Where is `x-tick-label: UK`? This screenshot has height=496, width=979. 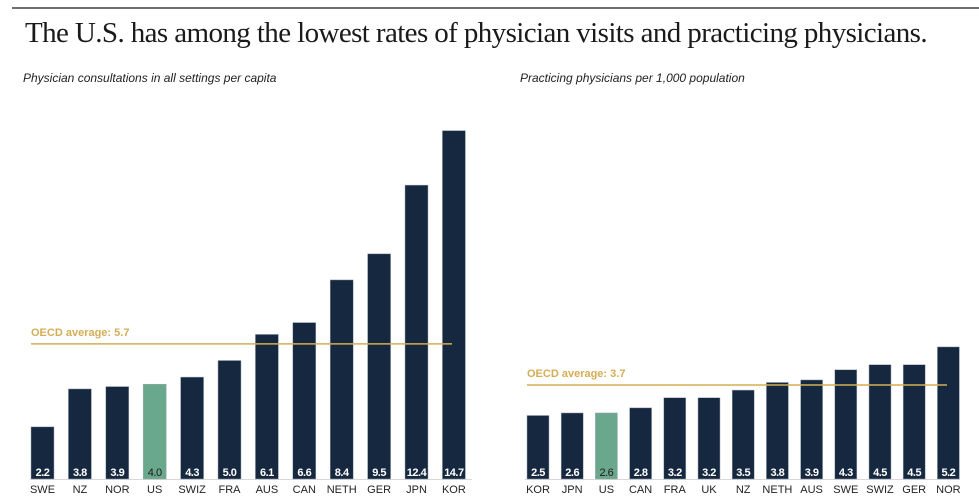 x-tick-label: UK is located at coordinates (709, 490).